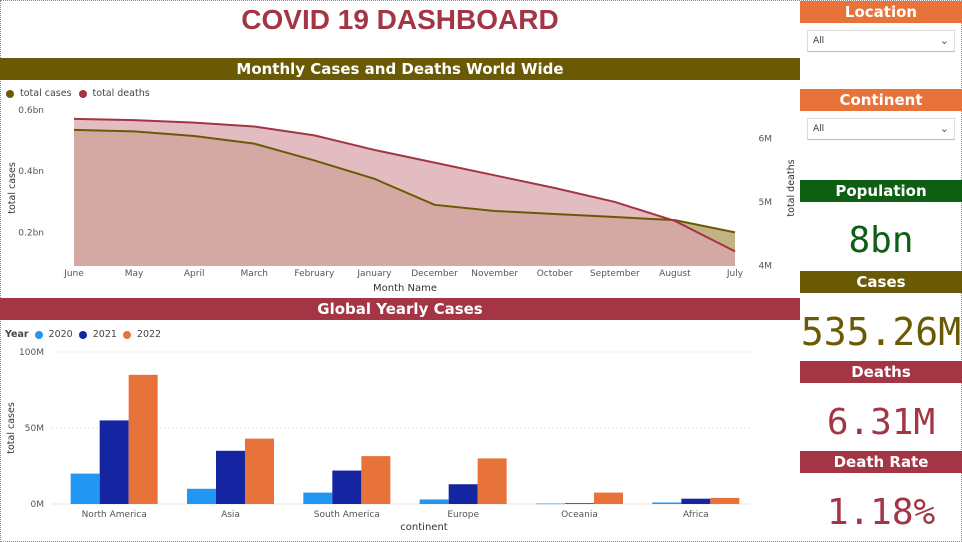 Image resolution: width=962 pixels, height=542 pixels. Describe the element at coordinates (347, 515) in the screenshot. I see `x-tick-label-south-america: South America` at that location.